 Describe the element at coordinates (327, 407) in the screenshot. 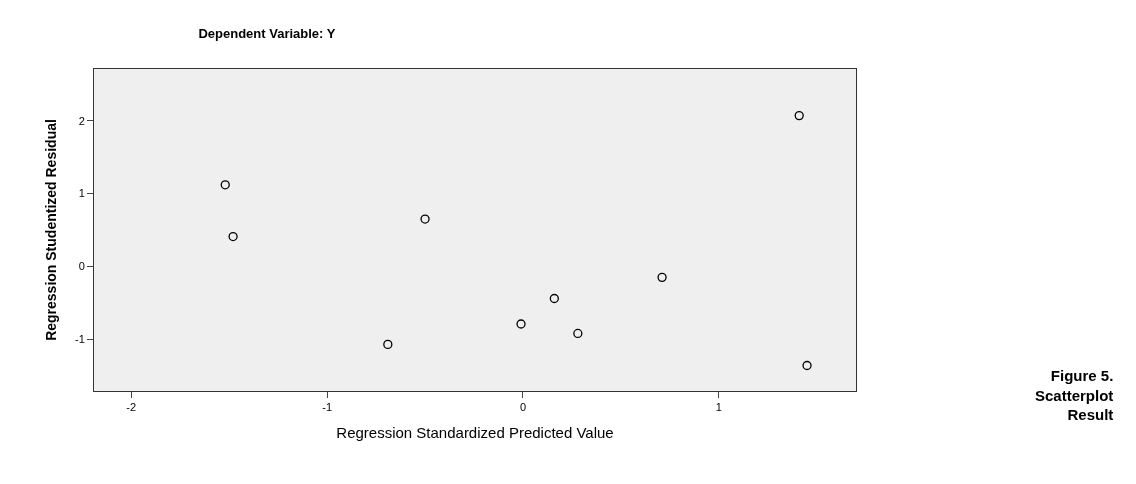

I see `x-tick-label: -1` at that location.